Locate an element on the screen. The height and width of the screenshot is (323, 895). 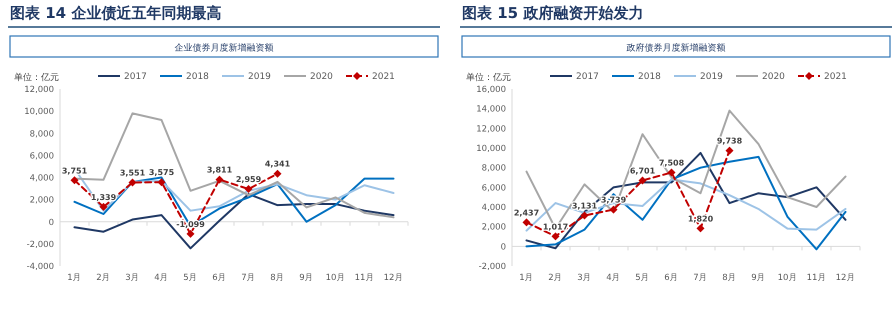
data-label: 1,017 is located at coordinates (555, 227).